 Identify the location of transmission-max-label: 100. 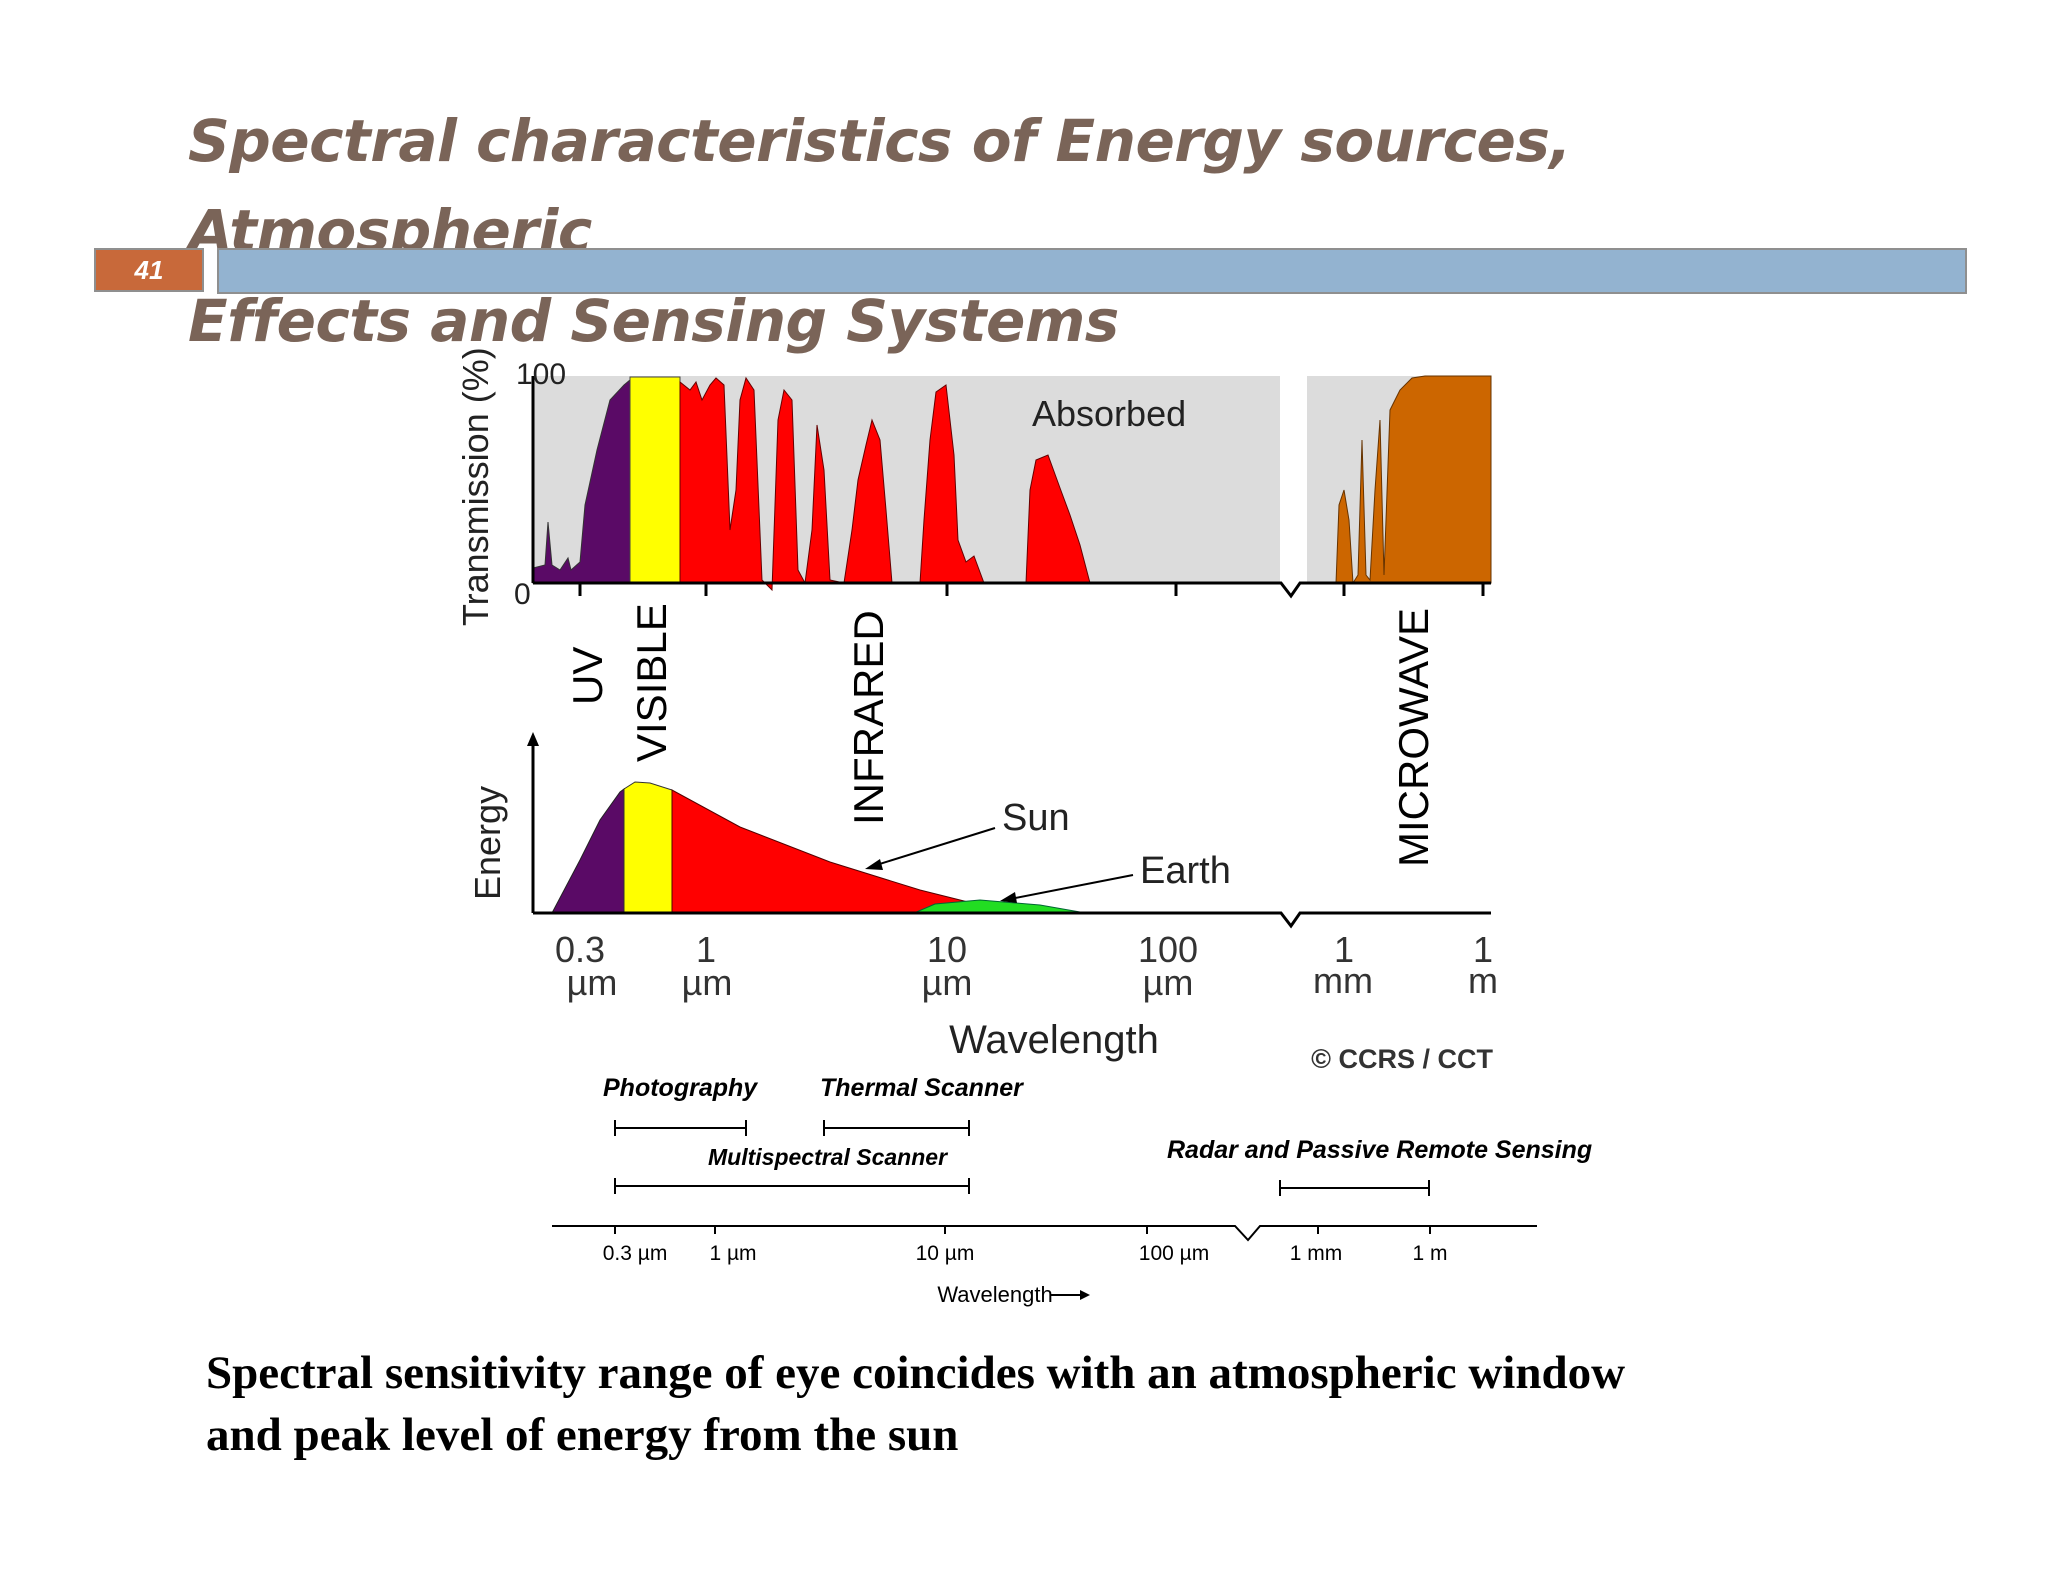
(541, 374).